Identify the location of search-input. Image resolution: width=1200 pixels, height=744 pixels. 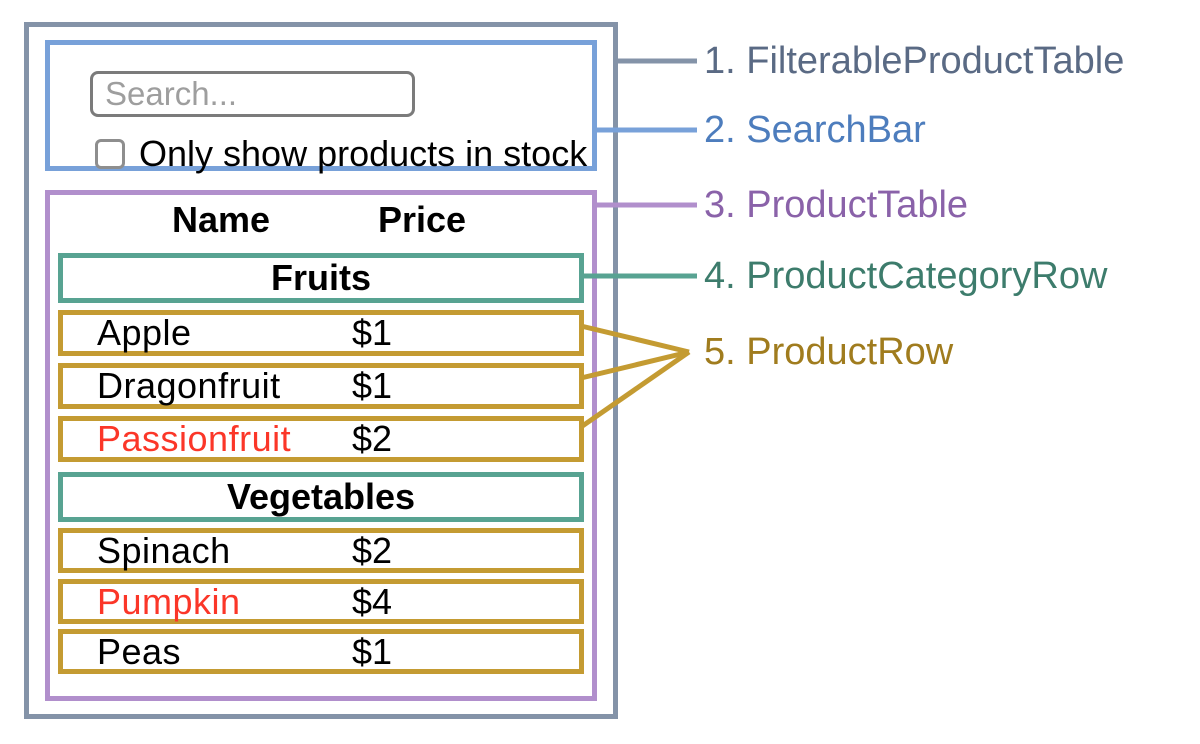
(252, 94).